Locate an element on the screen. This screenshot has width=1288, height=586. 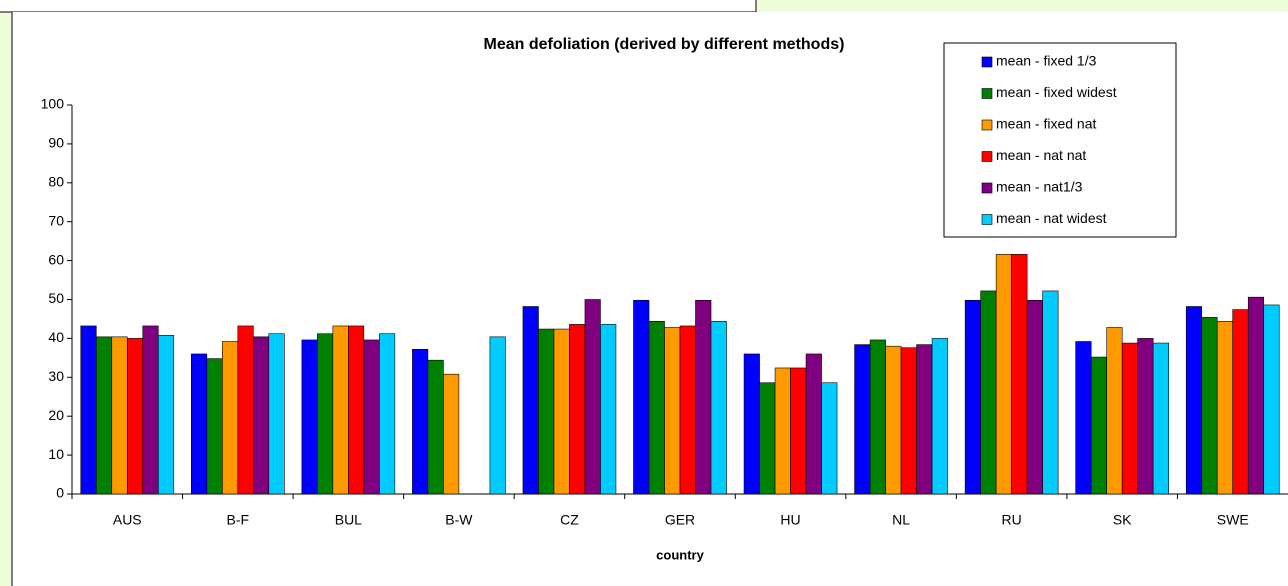
y-tick-label: 20 is located at coordinates (56, 415).